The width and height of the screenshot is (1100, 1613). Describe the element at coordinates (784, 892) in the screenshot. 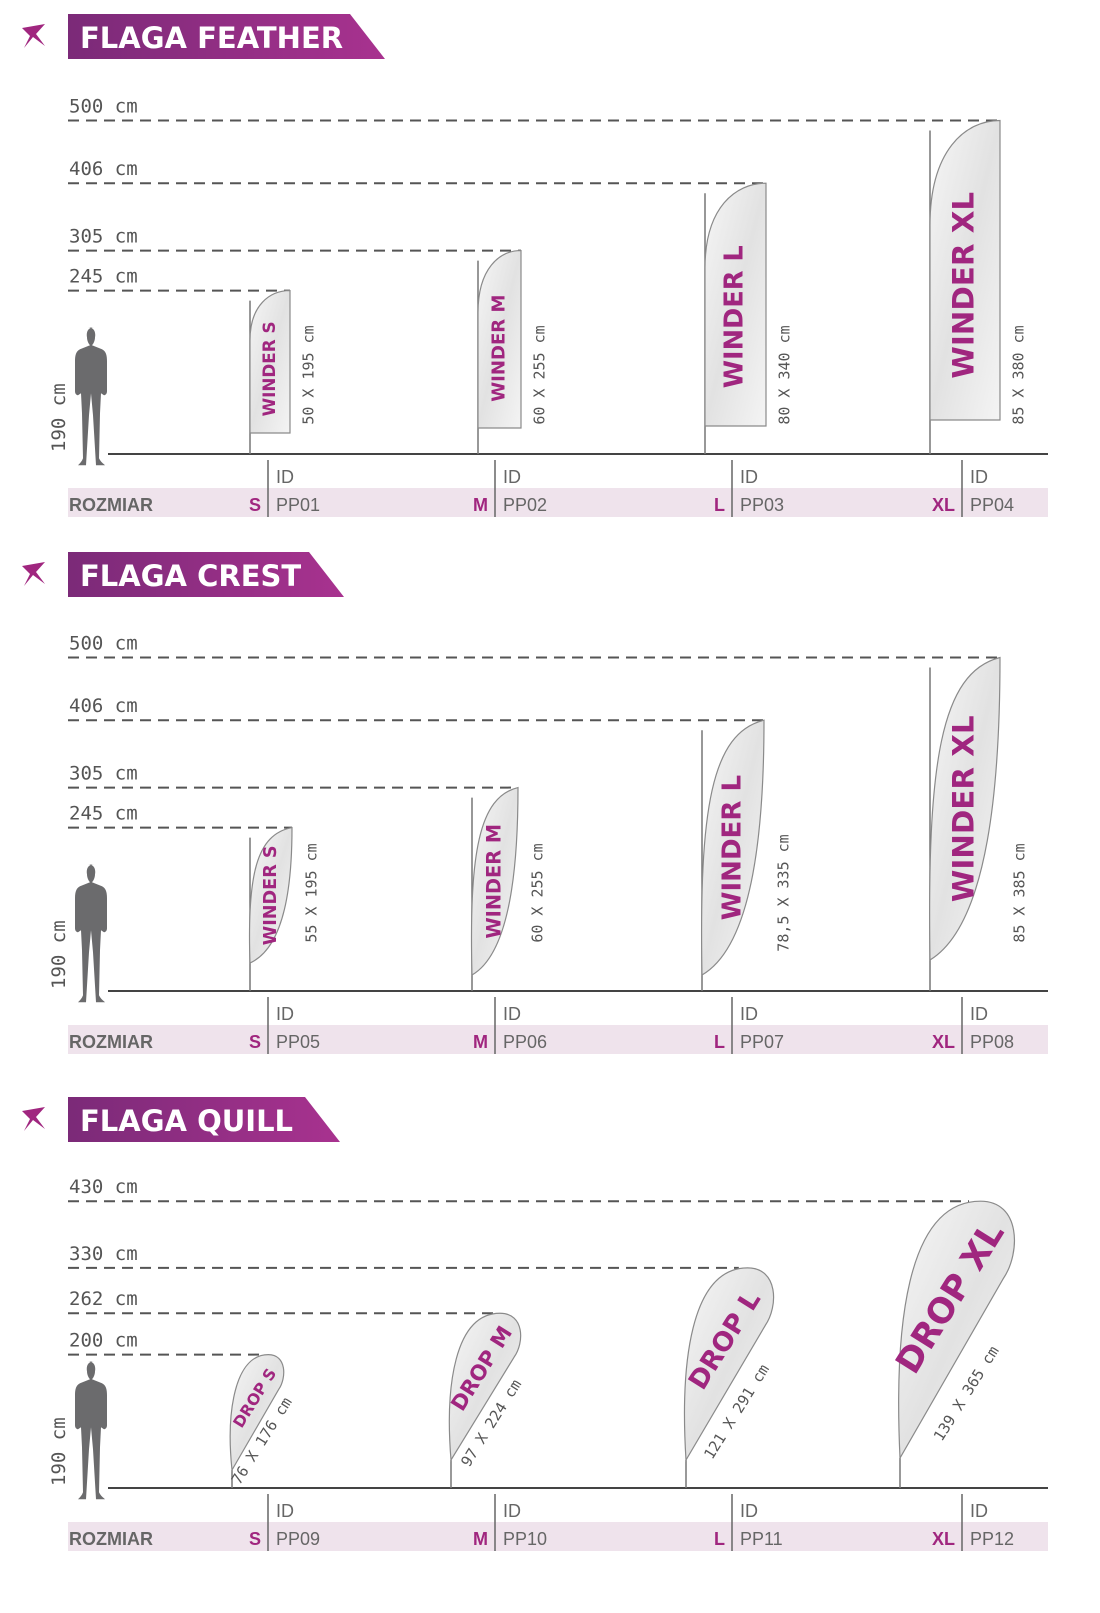

I see `flag-dimensions: 78,5 X 335 cm` at that location.